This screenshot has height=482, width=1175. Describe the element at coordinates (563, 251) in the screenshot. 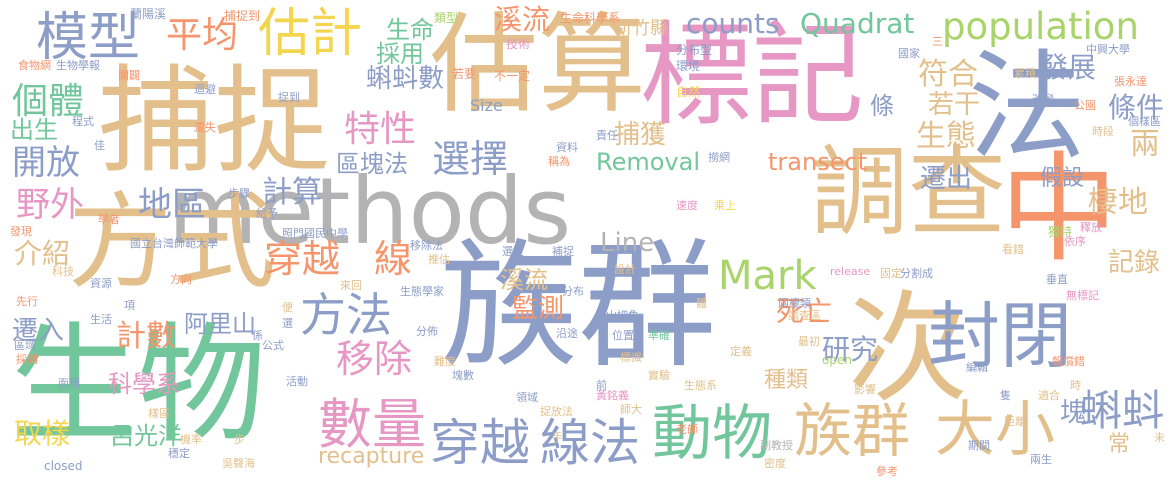

I see `cloud-word: 補捉` at that location.